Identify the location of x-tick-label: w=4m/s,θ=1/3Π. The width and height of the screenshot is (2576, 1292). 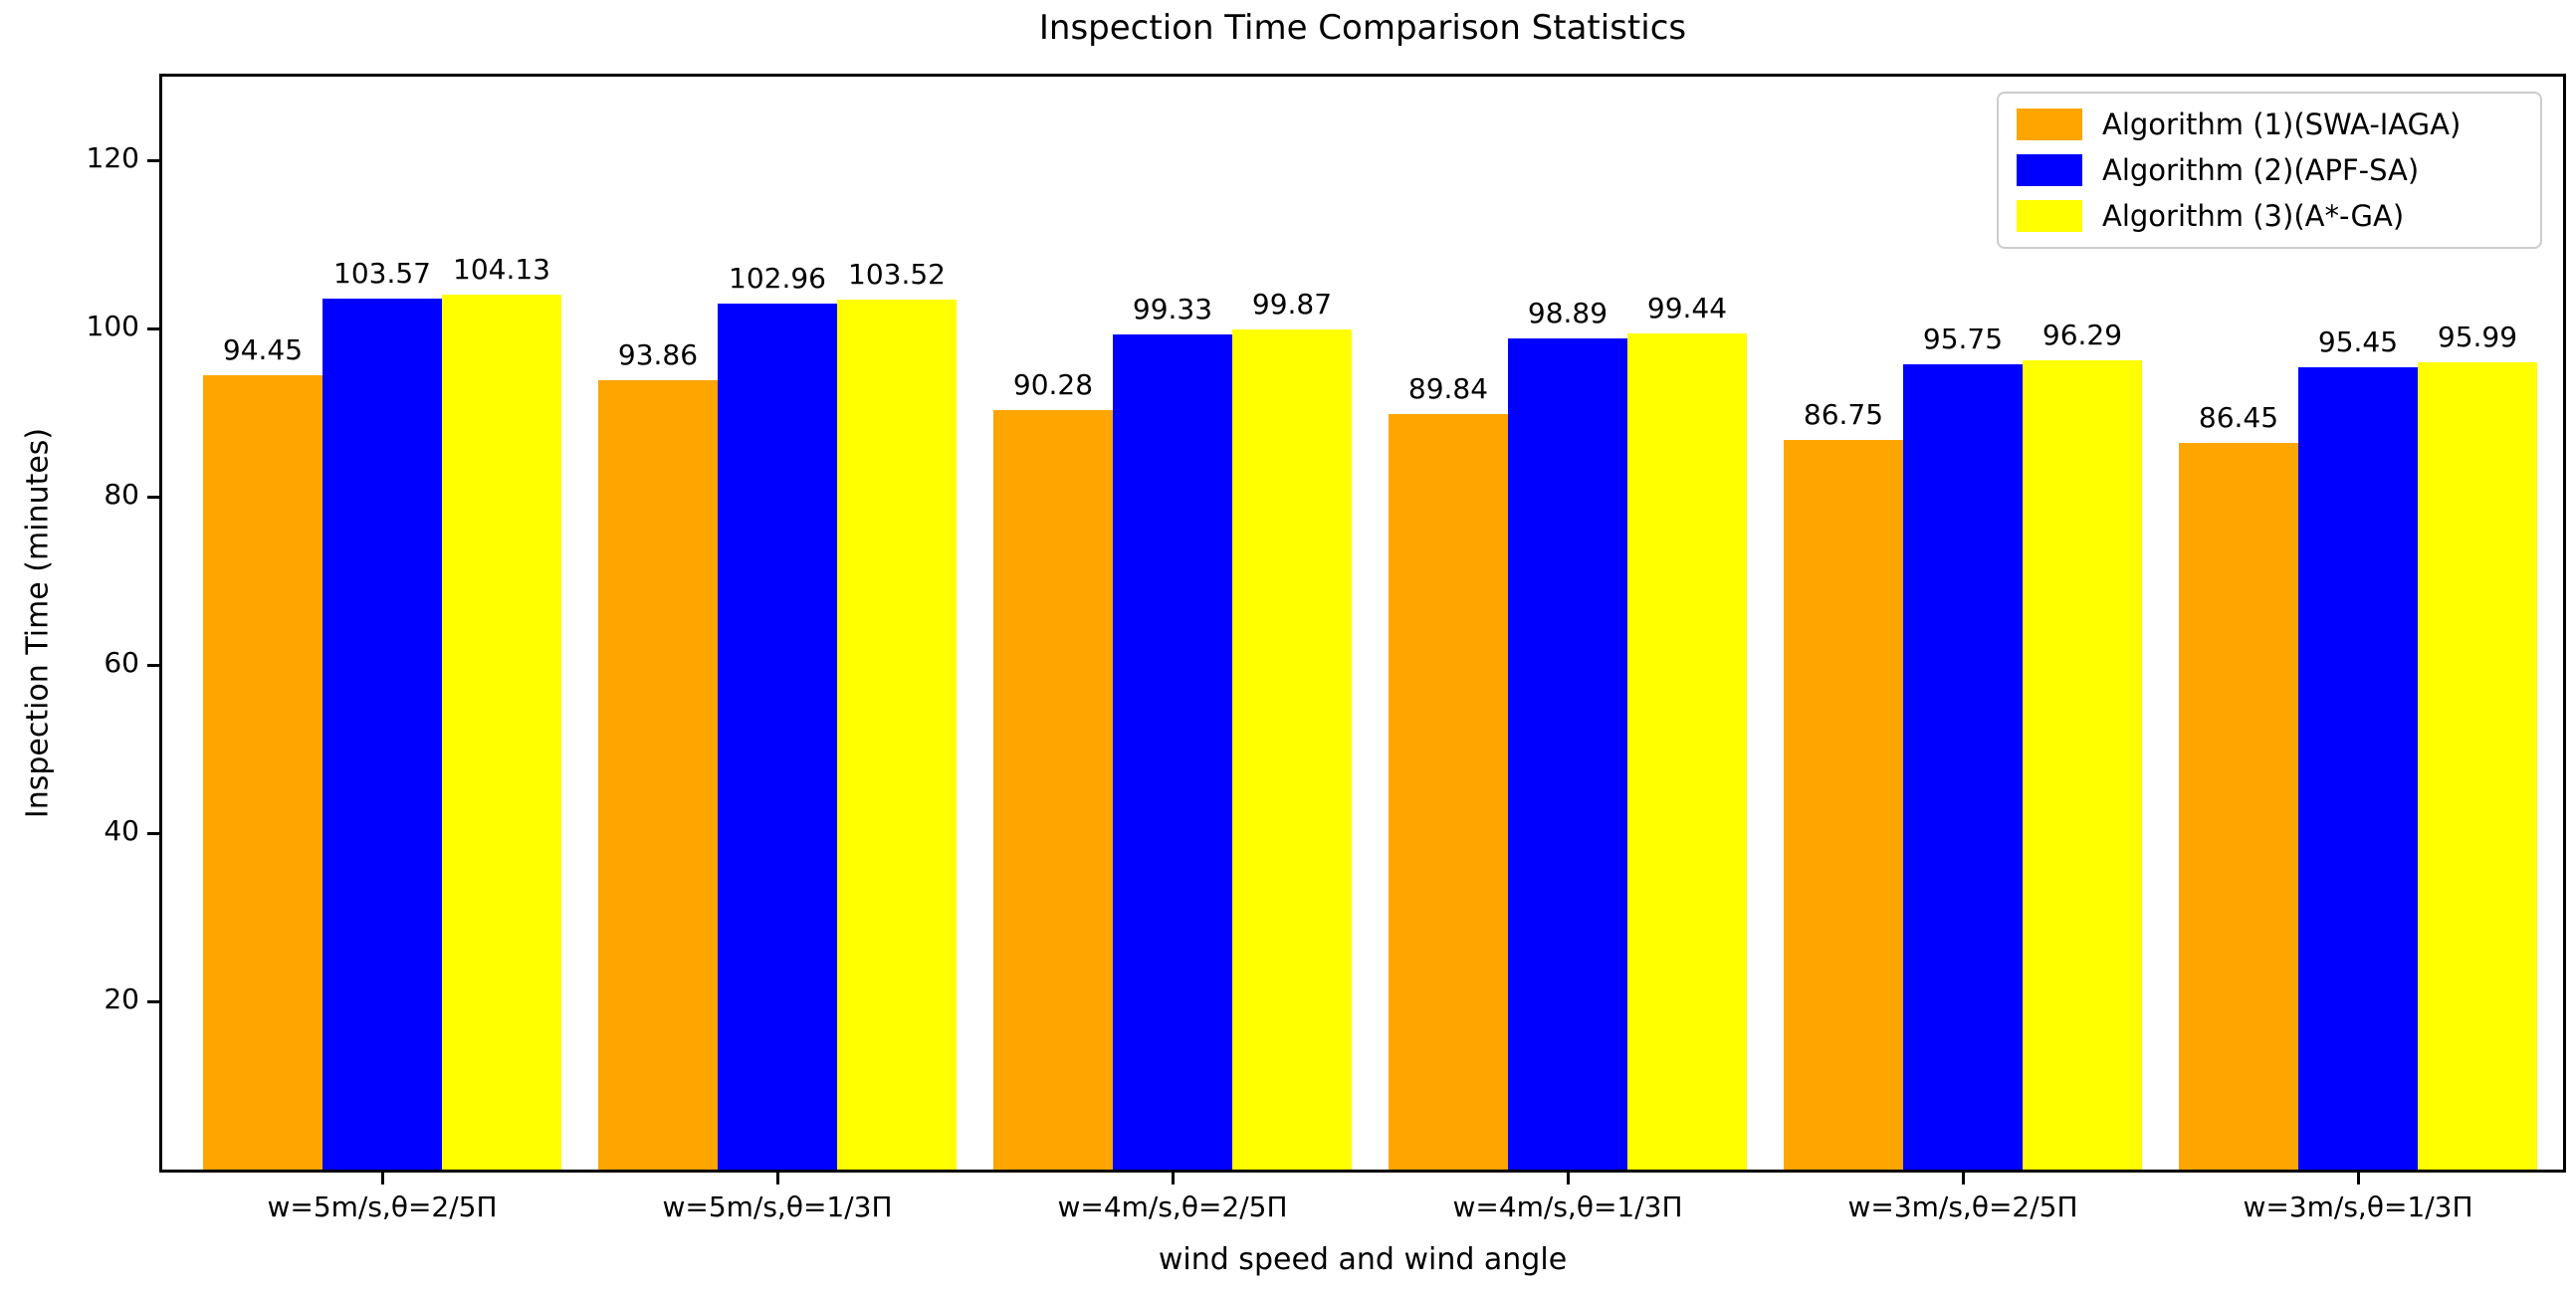
(1567, 1207).